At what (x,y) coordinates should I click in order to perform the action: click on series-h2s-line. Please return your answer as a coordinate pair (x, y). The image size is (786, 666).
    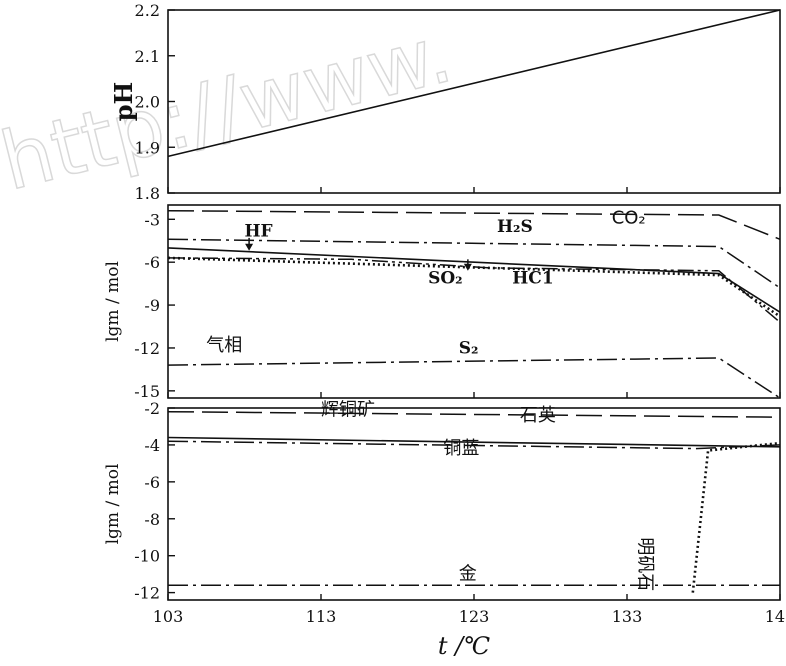
    Looking at the image, I should click on (474, 263).